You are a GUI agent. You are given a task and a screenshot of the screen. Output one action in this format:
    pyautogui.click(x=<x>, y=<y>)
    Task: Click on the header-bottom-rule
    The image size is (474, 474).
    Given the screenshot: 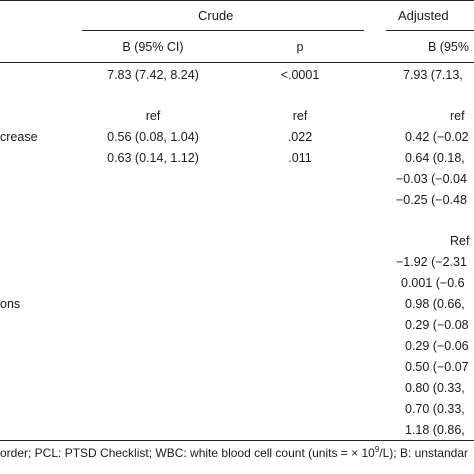 What is the action you would take?
    pyautogui.click(x=237, y=62)
    